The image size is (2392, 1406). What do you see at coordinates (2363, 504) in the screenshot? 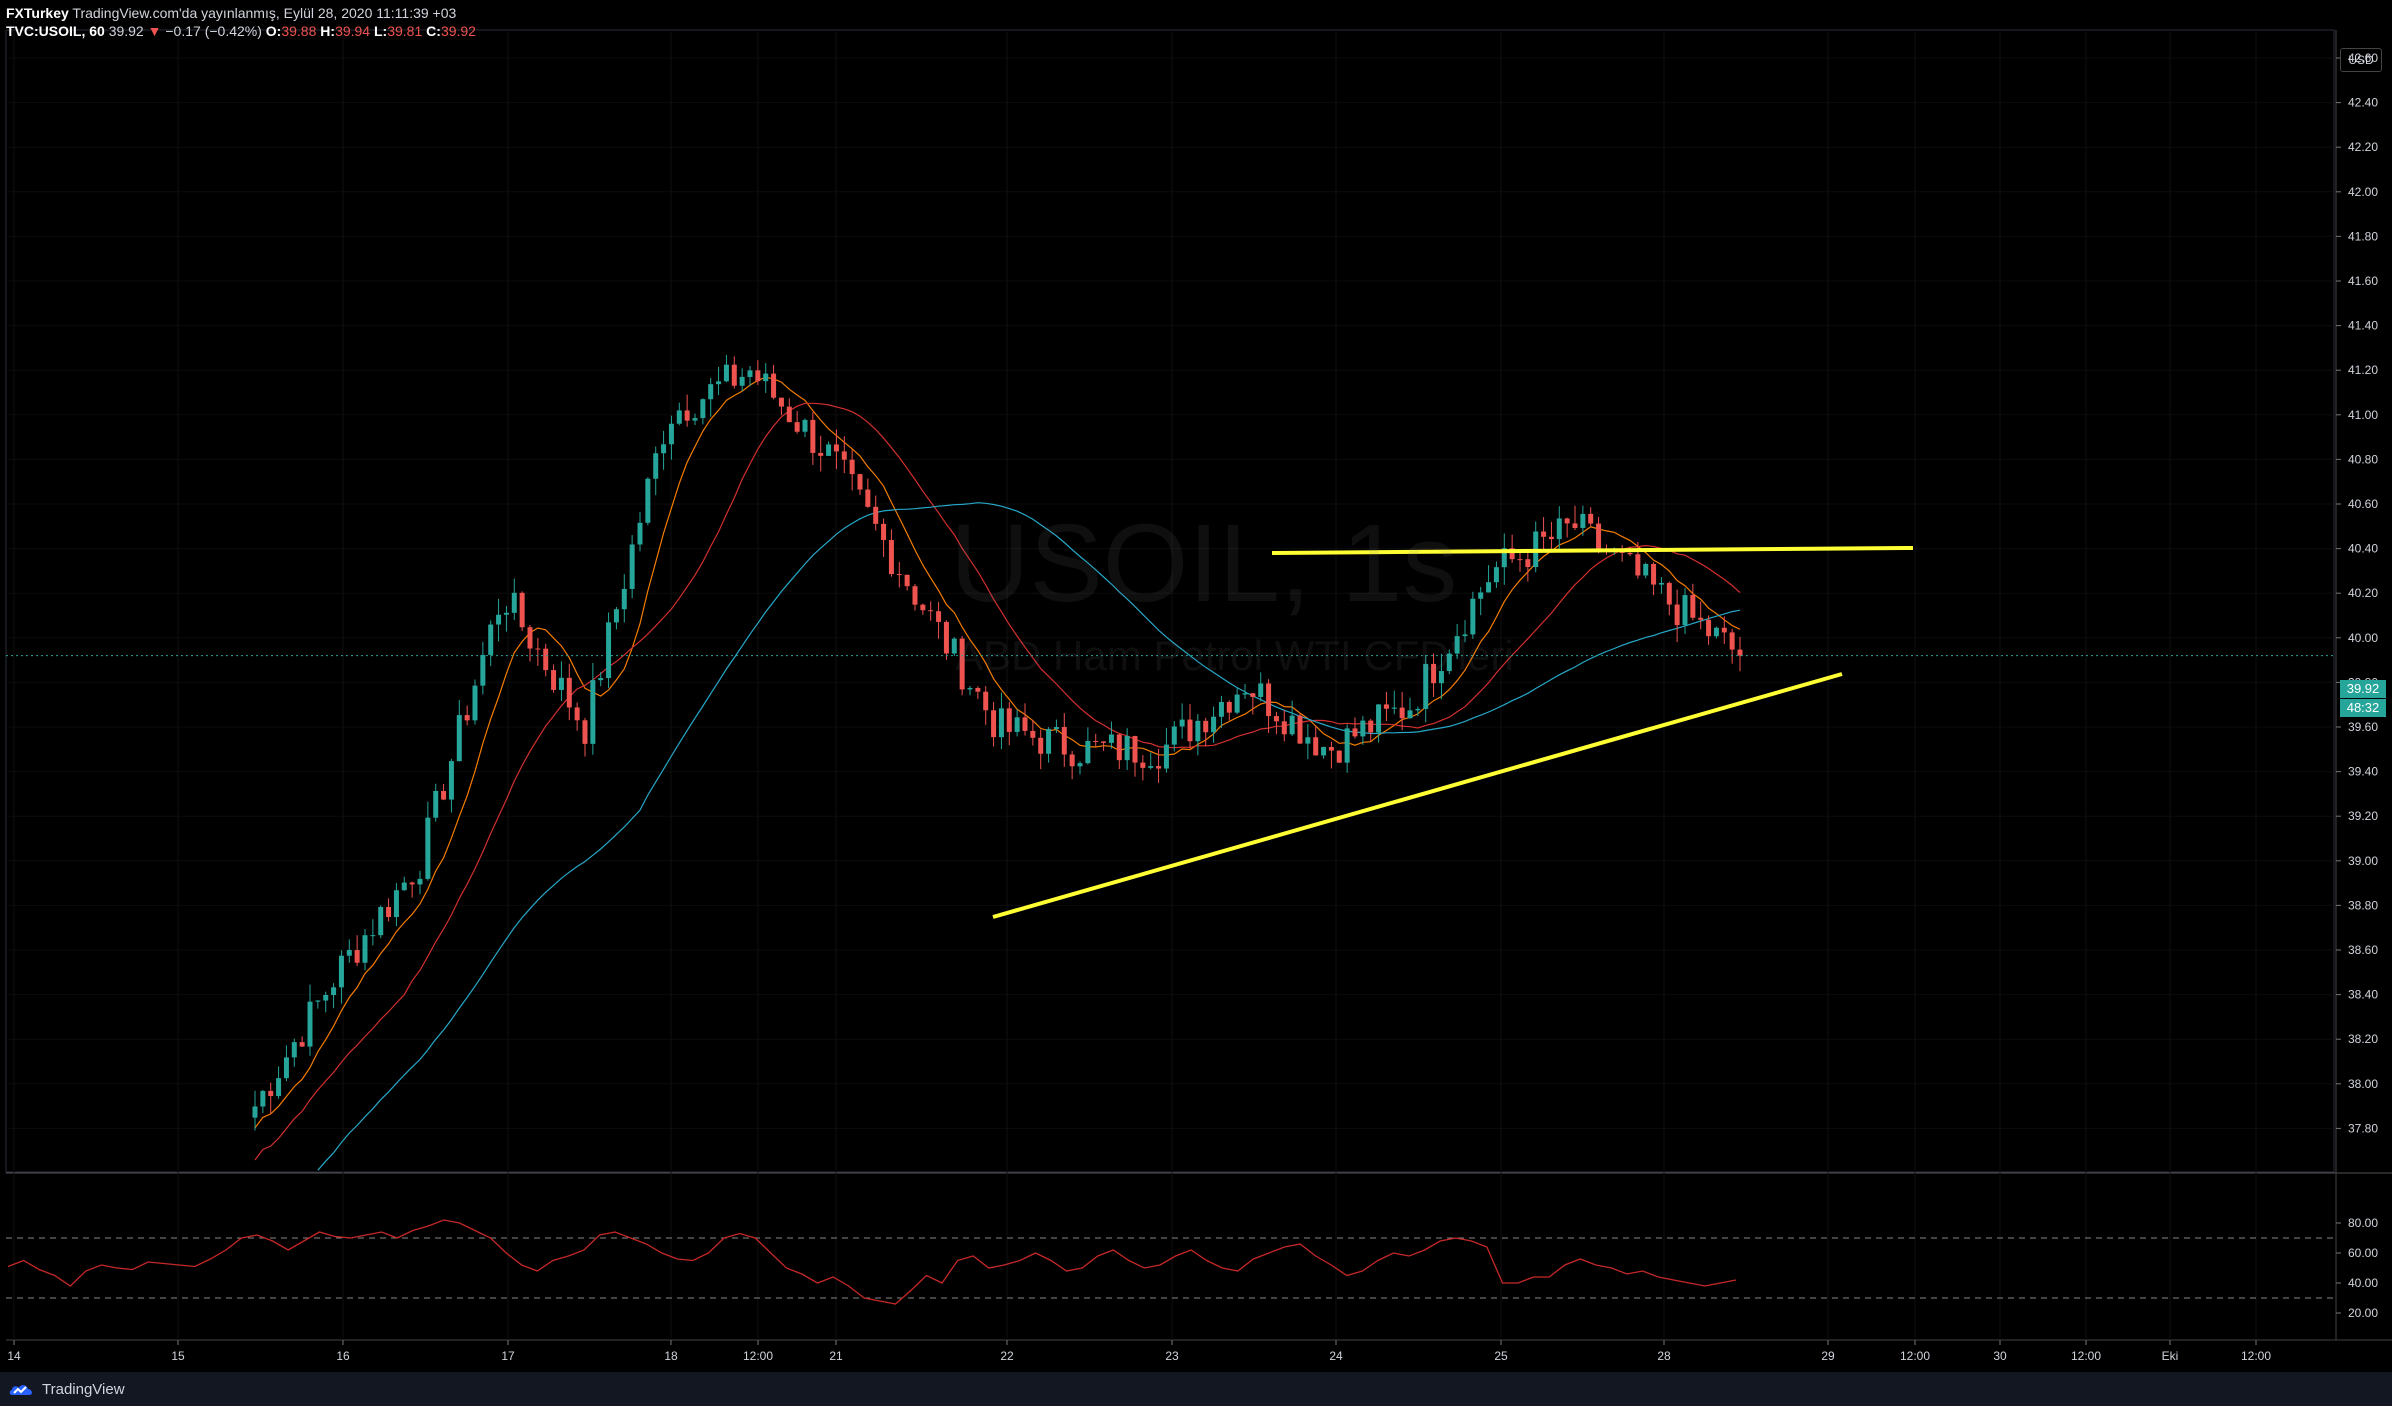
I see `price-tick-label: 40.60` at bounding box center [2363, 504].